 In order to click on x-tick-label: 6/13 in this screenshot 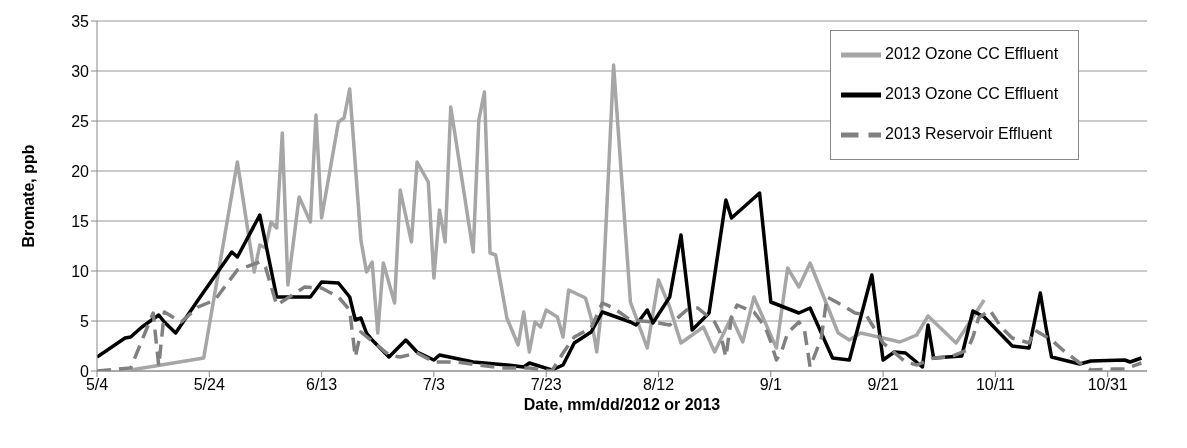, I will do `click(322, 385)`.